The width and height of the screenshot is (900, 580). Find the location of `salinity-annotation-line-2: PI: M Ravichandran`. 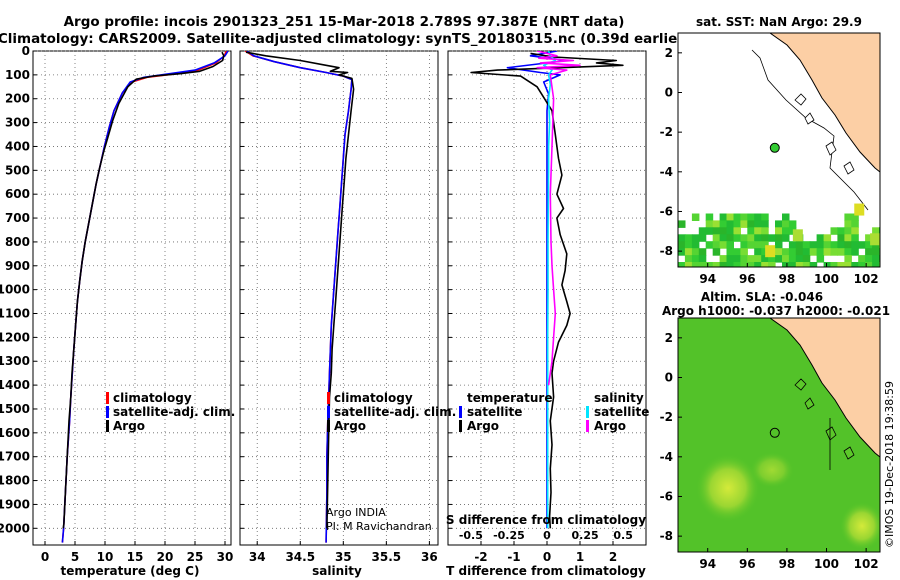

salinity-annotation-line-2: PI: M Ravichandran is located at coordinates (379, 526).